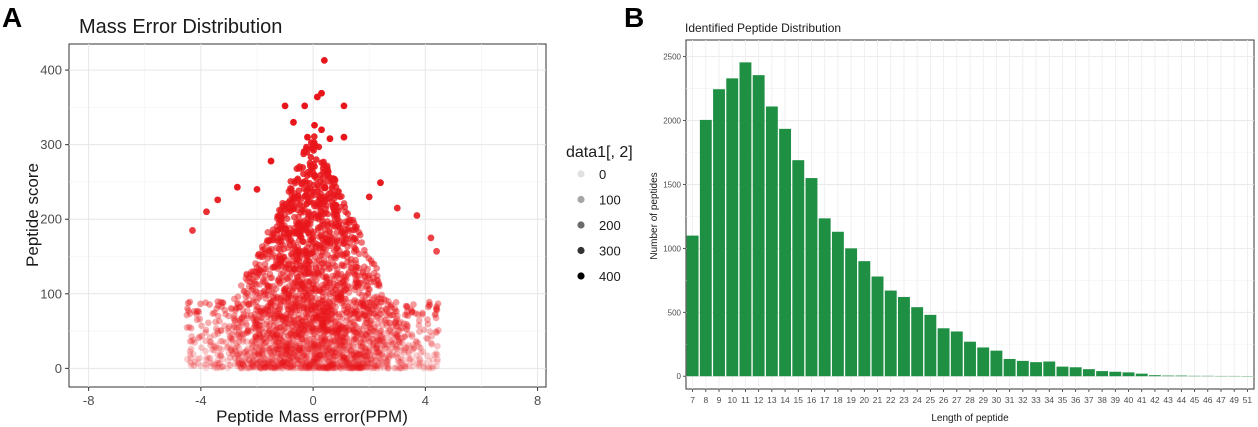 The height and width of the screenshot is (427, 1258). Describe the element at coordinates (672, 248) in the screenshot. I see `y-tick-label: 1000` at that location.